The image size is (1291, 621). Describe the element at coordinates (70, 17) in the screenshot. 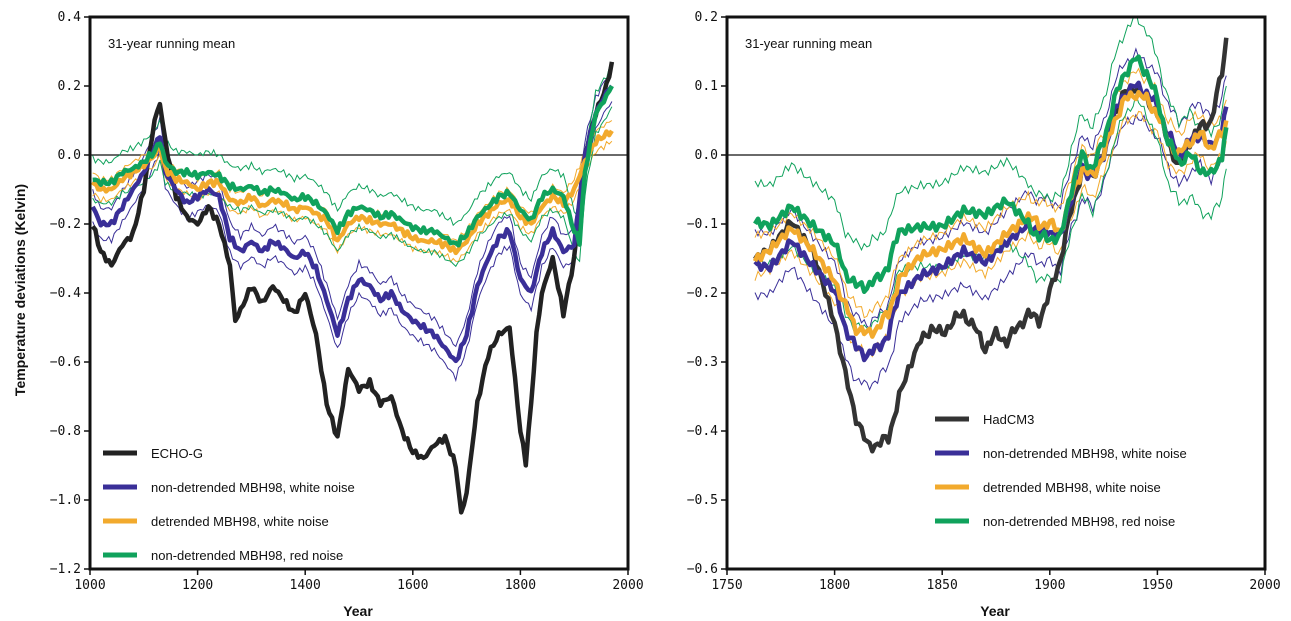

I see `y-tick-label: 0.4` at that location.